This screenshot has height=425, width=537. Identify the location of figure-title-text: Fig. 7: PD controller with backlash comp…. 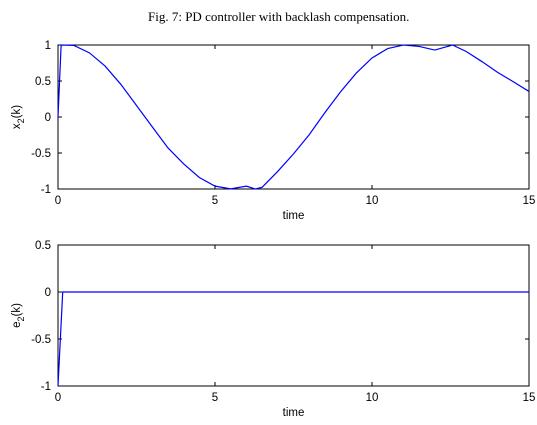
(279, 16).